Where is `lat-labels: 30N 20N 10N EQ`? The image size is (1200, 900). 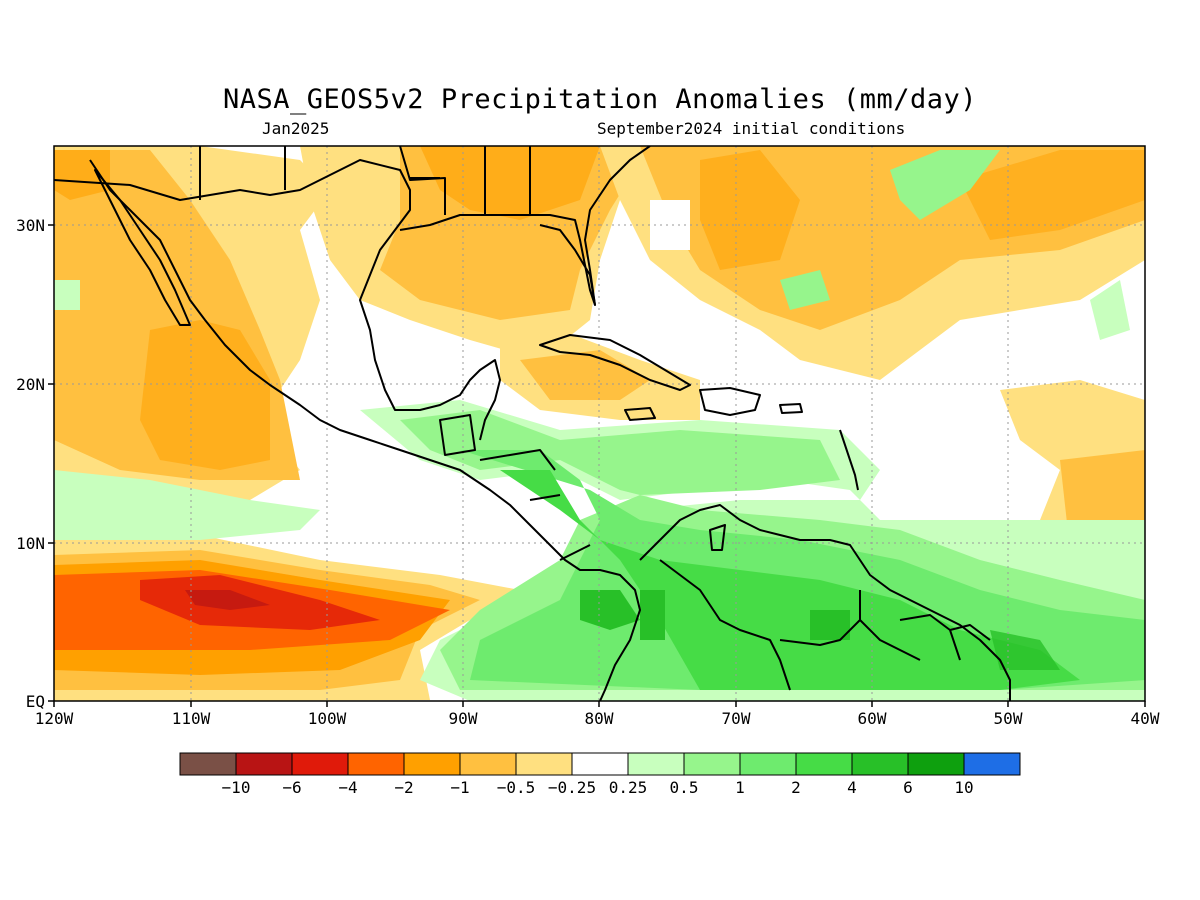
lat-labels: 30N 20N 10N EQ is located at coordinates (30, 463).